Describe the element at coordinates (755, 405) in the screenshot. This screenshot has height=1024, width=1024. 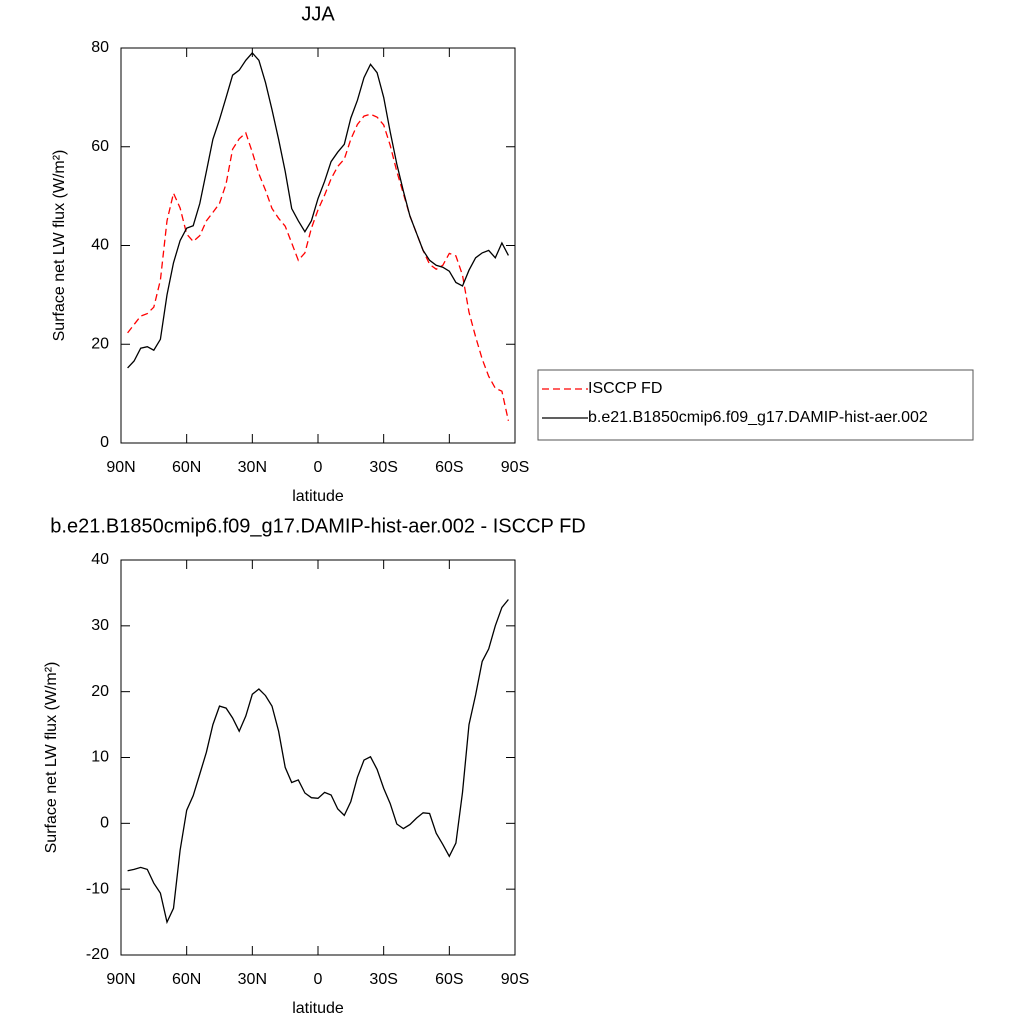
I see `legend-box` at that location.